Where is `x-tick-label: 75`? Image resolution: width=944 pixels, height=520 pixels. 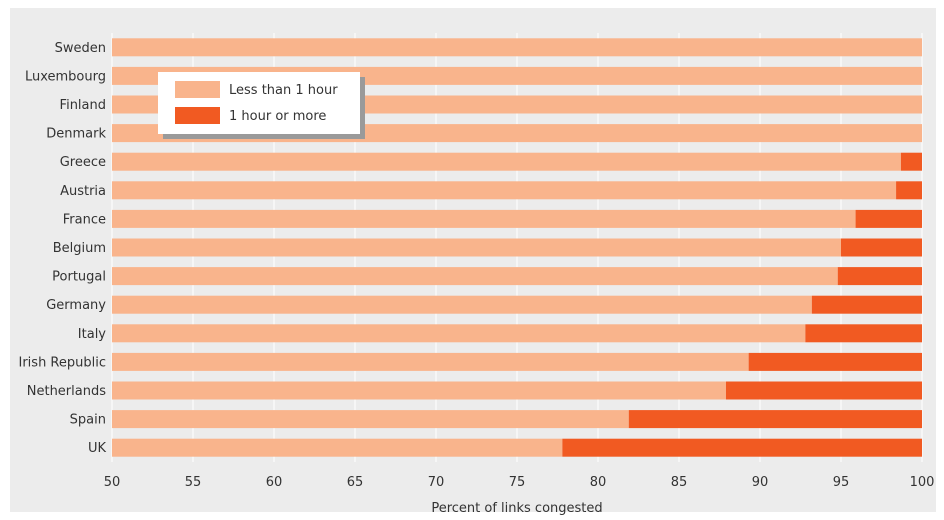
x-tick-label: 75 is located at coordinates (517, 482).